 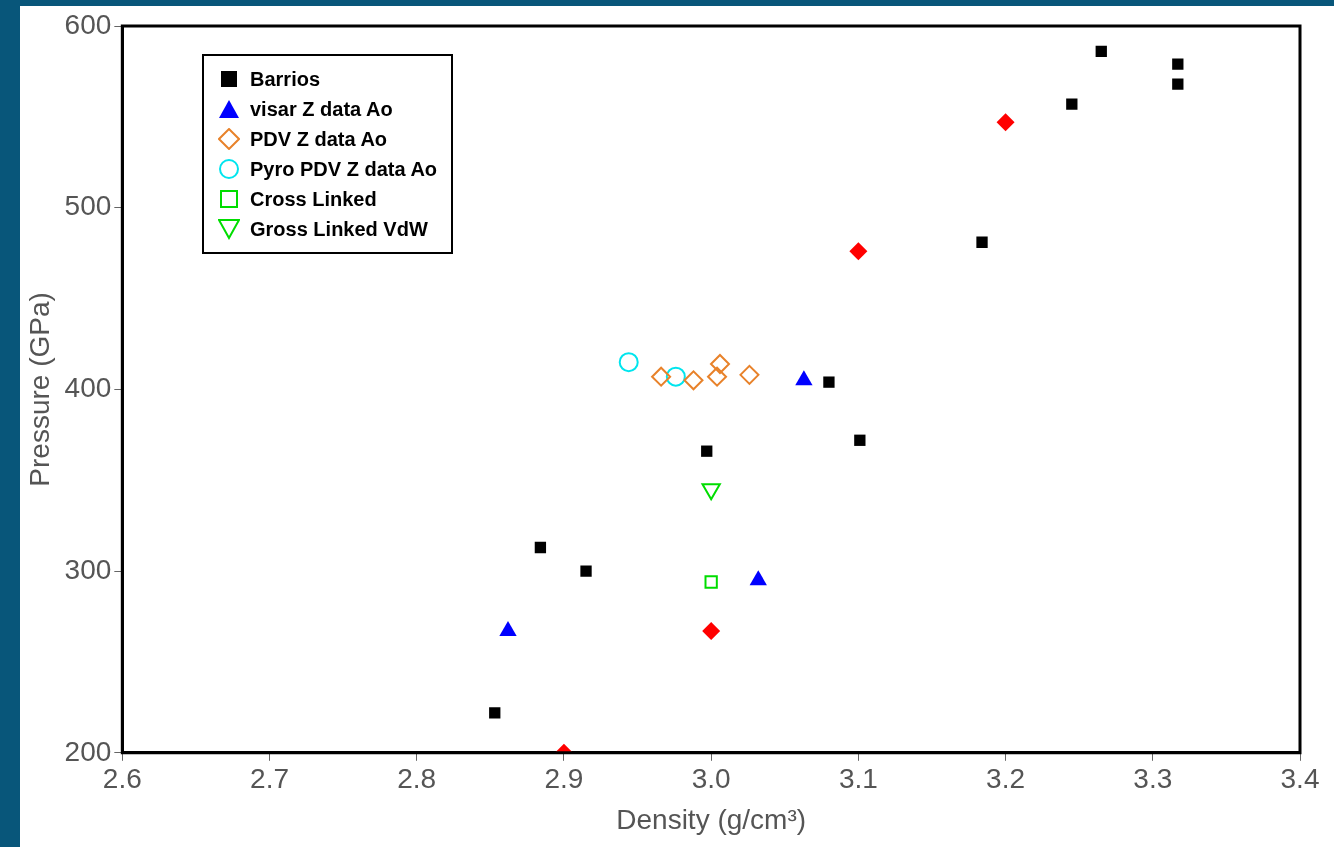 What do you see at coordinates (711, 819) in the screenshot?
I see `x-axis-title: Density (g/cm³)` at bounding box center [711, 819].